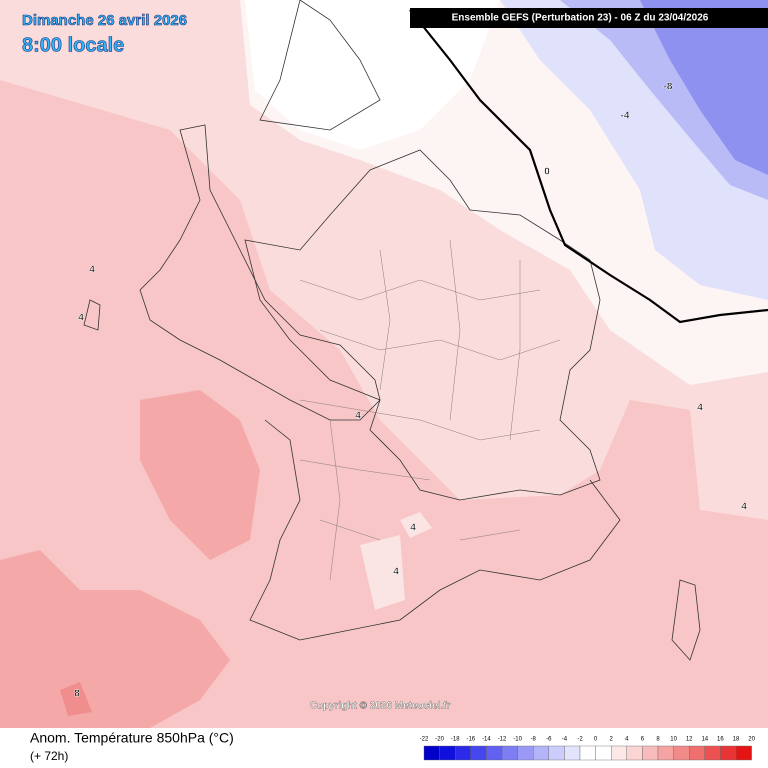  Describe the element at coordinates (534, 740) in the screenshot. I see `colorbar-label: -8` at that location.